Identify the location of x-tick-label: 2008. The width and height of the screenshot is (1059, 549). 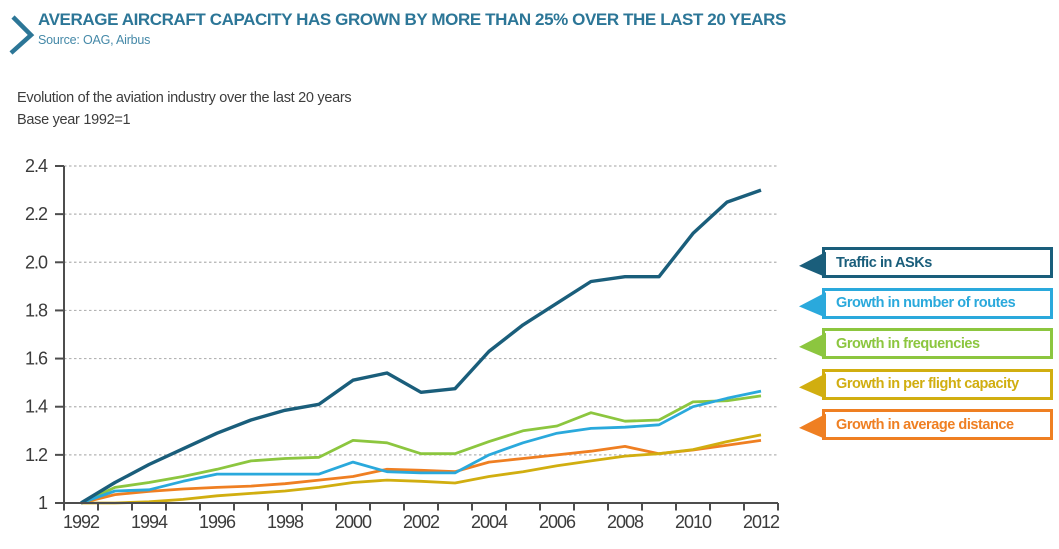
(625, 522).